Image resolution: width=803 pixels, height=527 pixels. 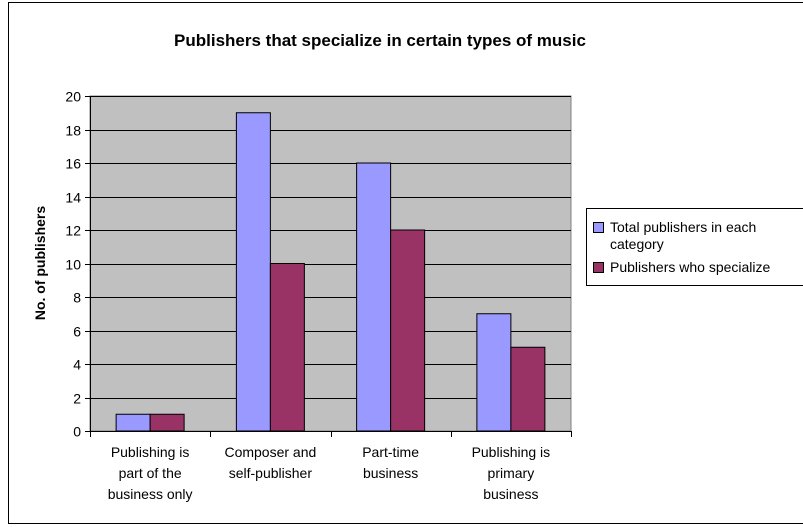 I want to click on legend-label-total: Total publishers in each category, so click(x=683, y=235).